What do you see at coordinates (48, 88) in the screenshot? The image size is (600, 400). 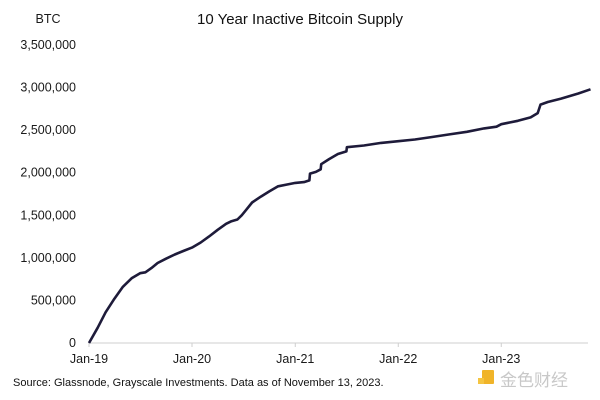 I see `y-tick-label: 3,000,000` at bounding box center [48, 88].